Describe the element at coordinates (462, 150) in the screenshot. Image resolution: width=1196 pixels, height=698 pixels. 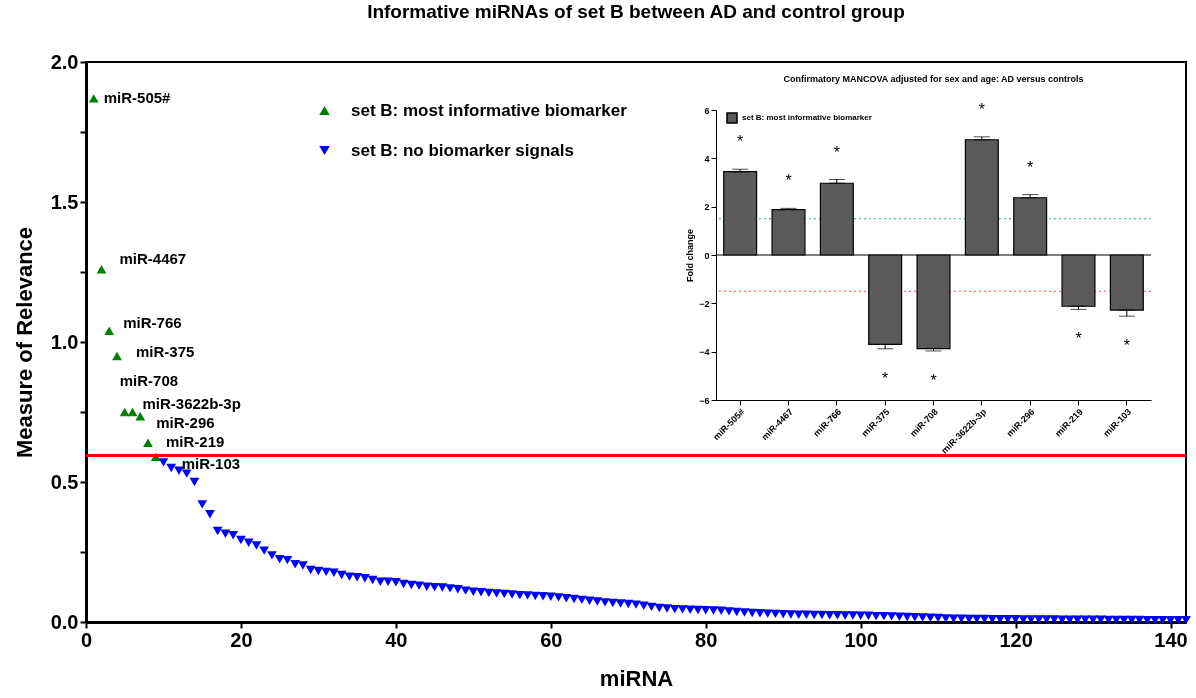
I see `legend-label: set B: no biomarker signals` at that location.